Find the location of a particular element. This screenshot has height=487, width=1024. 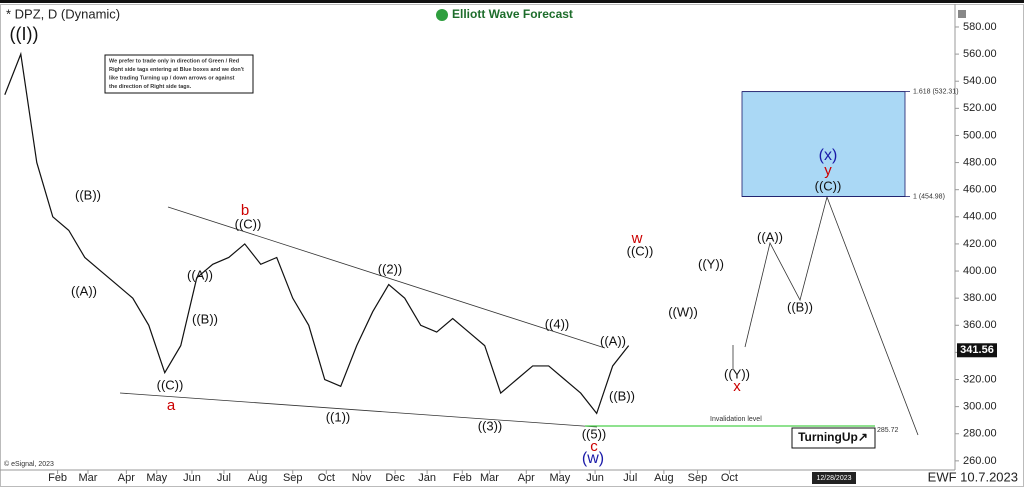

y-tick-label: 360.00 is located at coordinates (980, 325).